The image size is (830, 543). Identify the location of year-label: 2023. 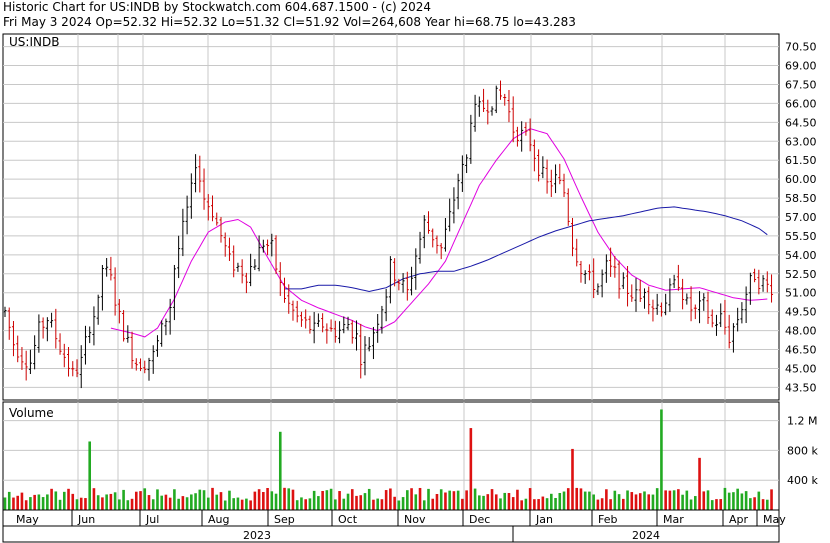
(257, 535).